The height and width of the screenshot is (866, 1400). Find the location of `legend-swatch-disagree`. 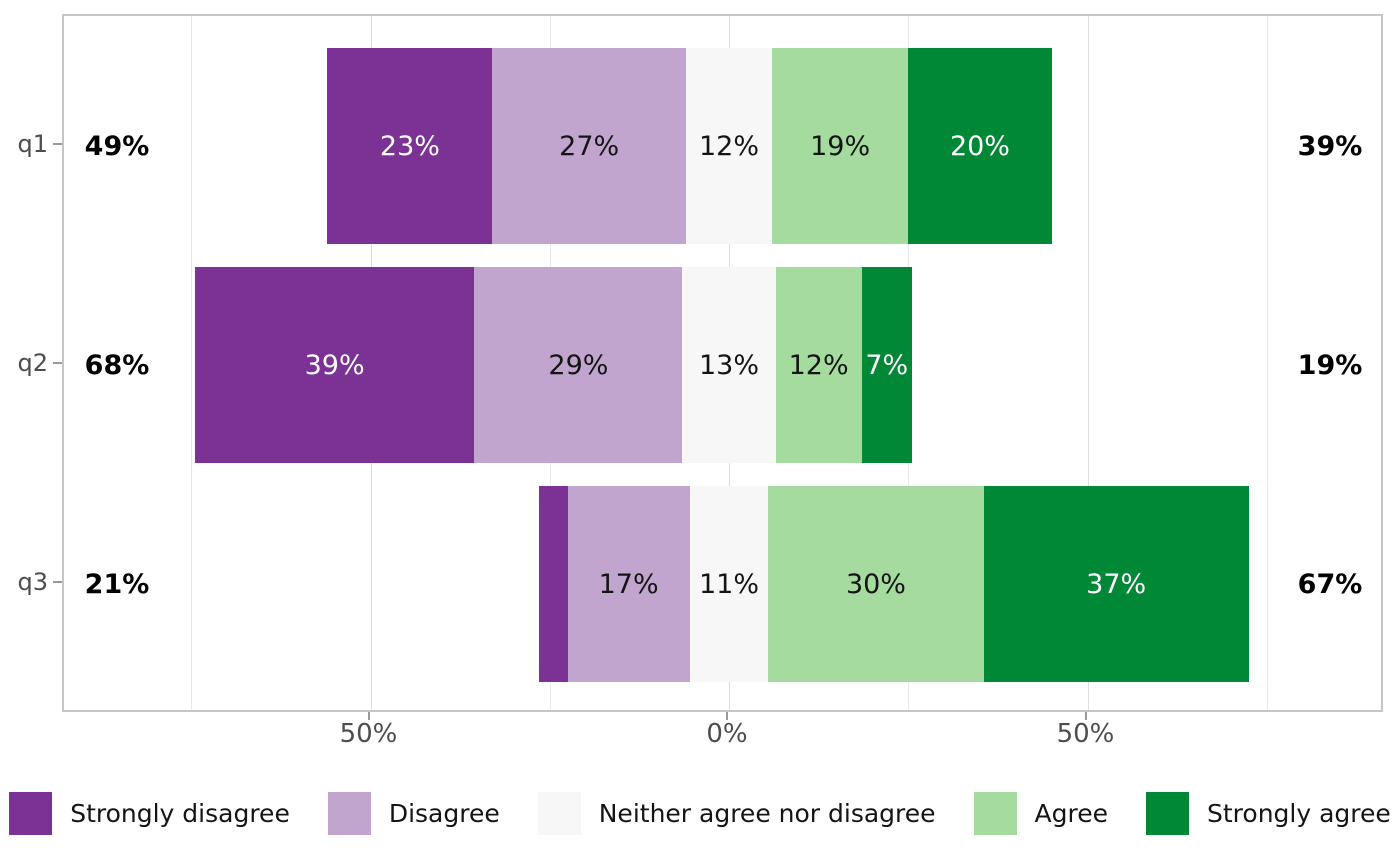

legend-swatch-disagree is located at coordinates (349, 813).